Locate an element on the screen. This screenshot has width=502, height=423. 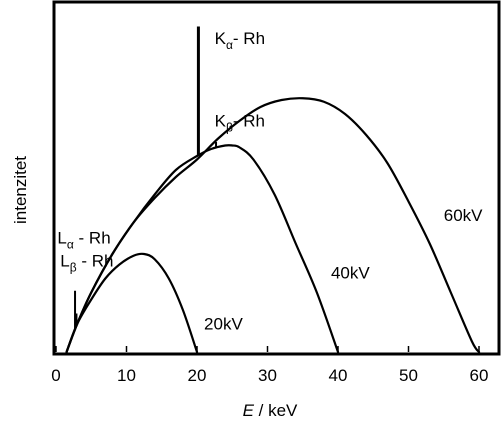
x-tick-label: 20 is located at coordinates (197, 375).